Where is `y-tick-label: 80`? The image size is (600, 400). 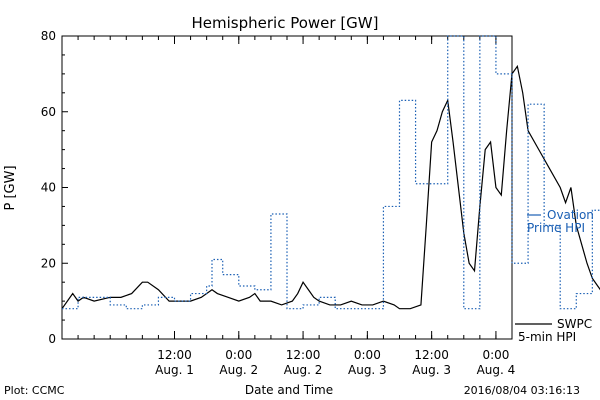 y-tick-label: 80 is located at coordinates (48, 36).